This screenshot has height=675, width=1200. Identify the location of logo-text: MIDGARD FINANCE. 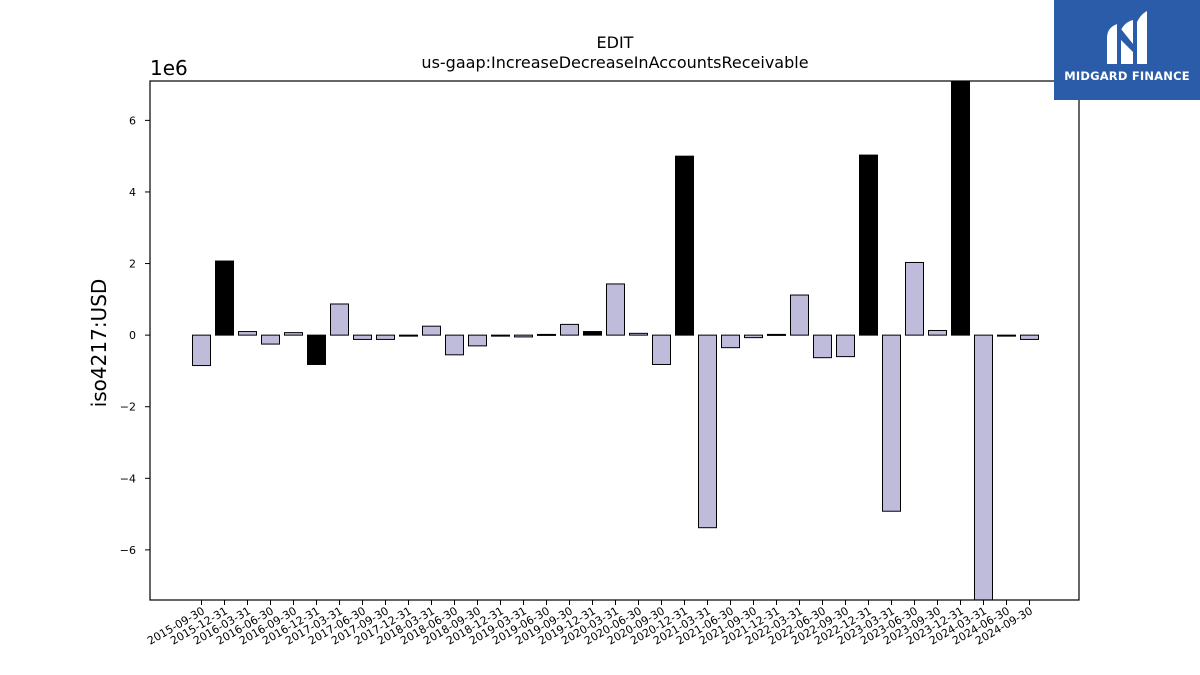
(1127, 76).